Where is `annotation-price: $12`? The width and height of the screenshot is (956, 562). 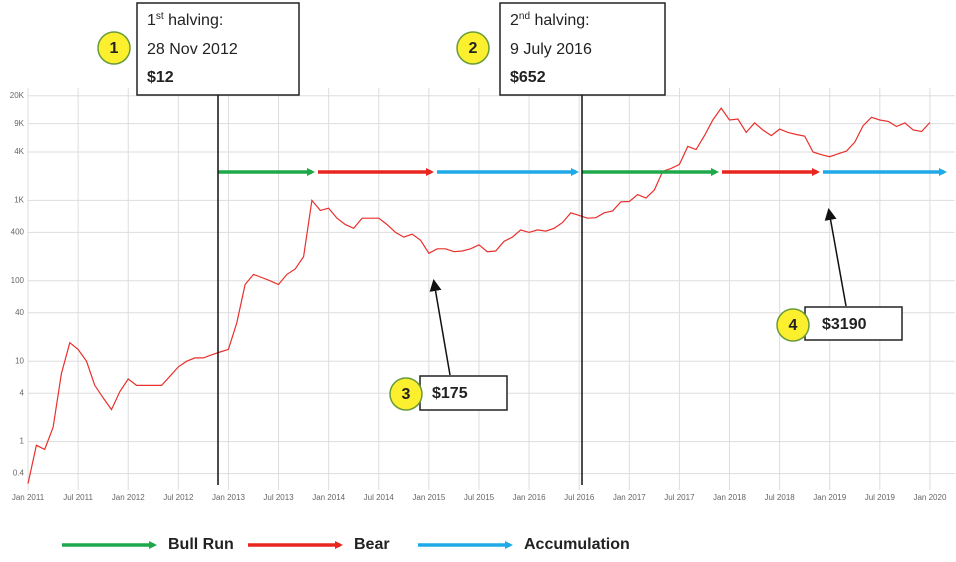 annotation-price: $12 is located at coordinates (160, 77).